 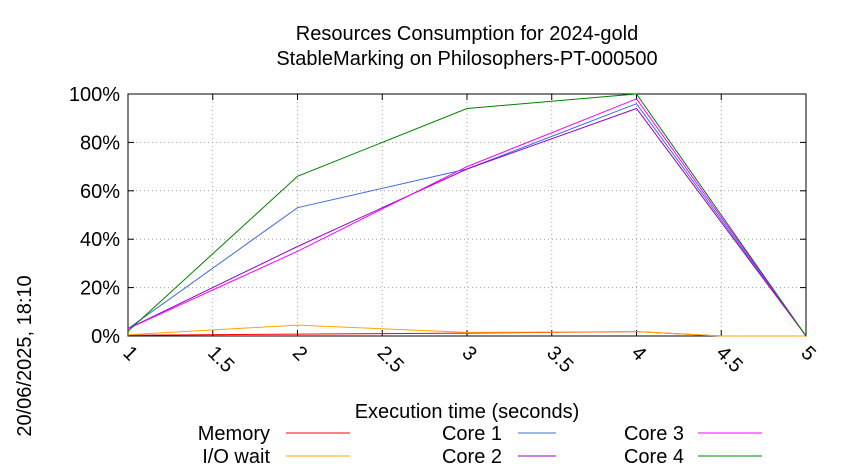 I want to click on x-tick-label: 2.5, so click(x=390, y=359).